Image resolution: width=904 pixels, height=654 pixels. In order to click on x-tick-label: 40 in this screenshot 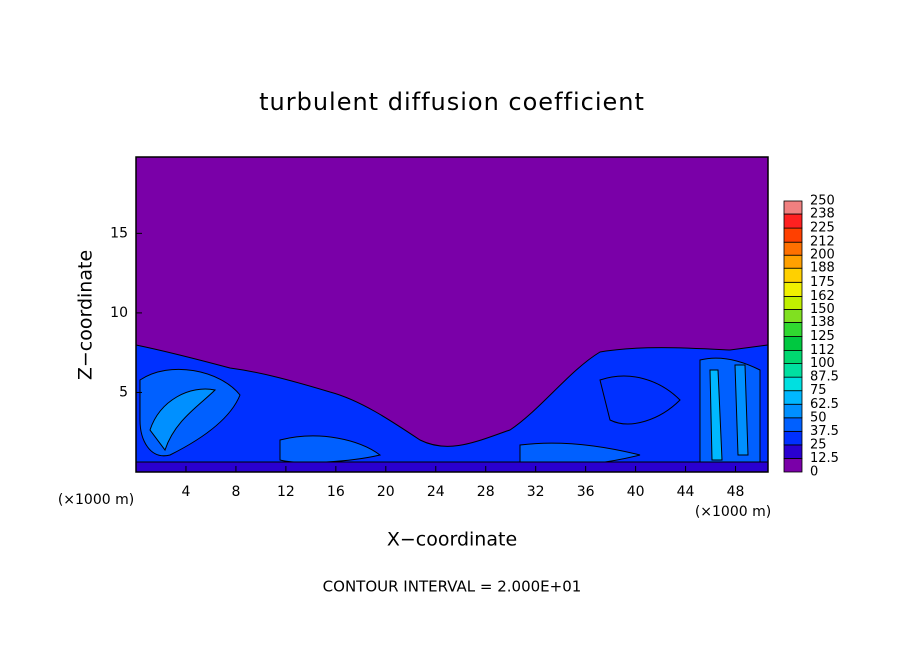, I will do `click(636, 492)`.